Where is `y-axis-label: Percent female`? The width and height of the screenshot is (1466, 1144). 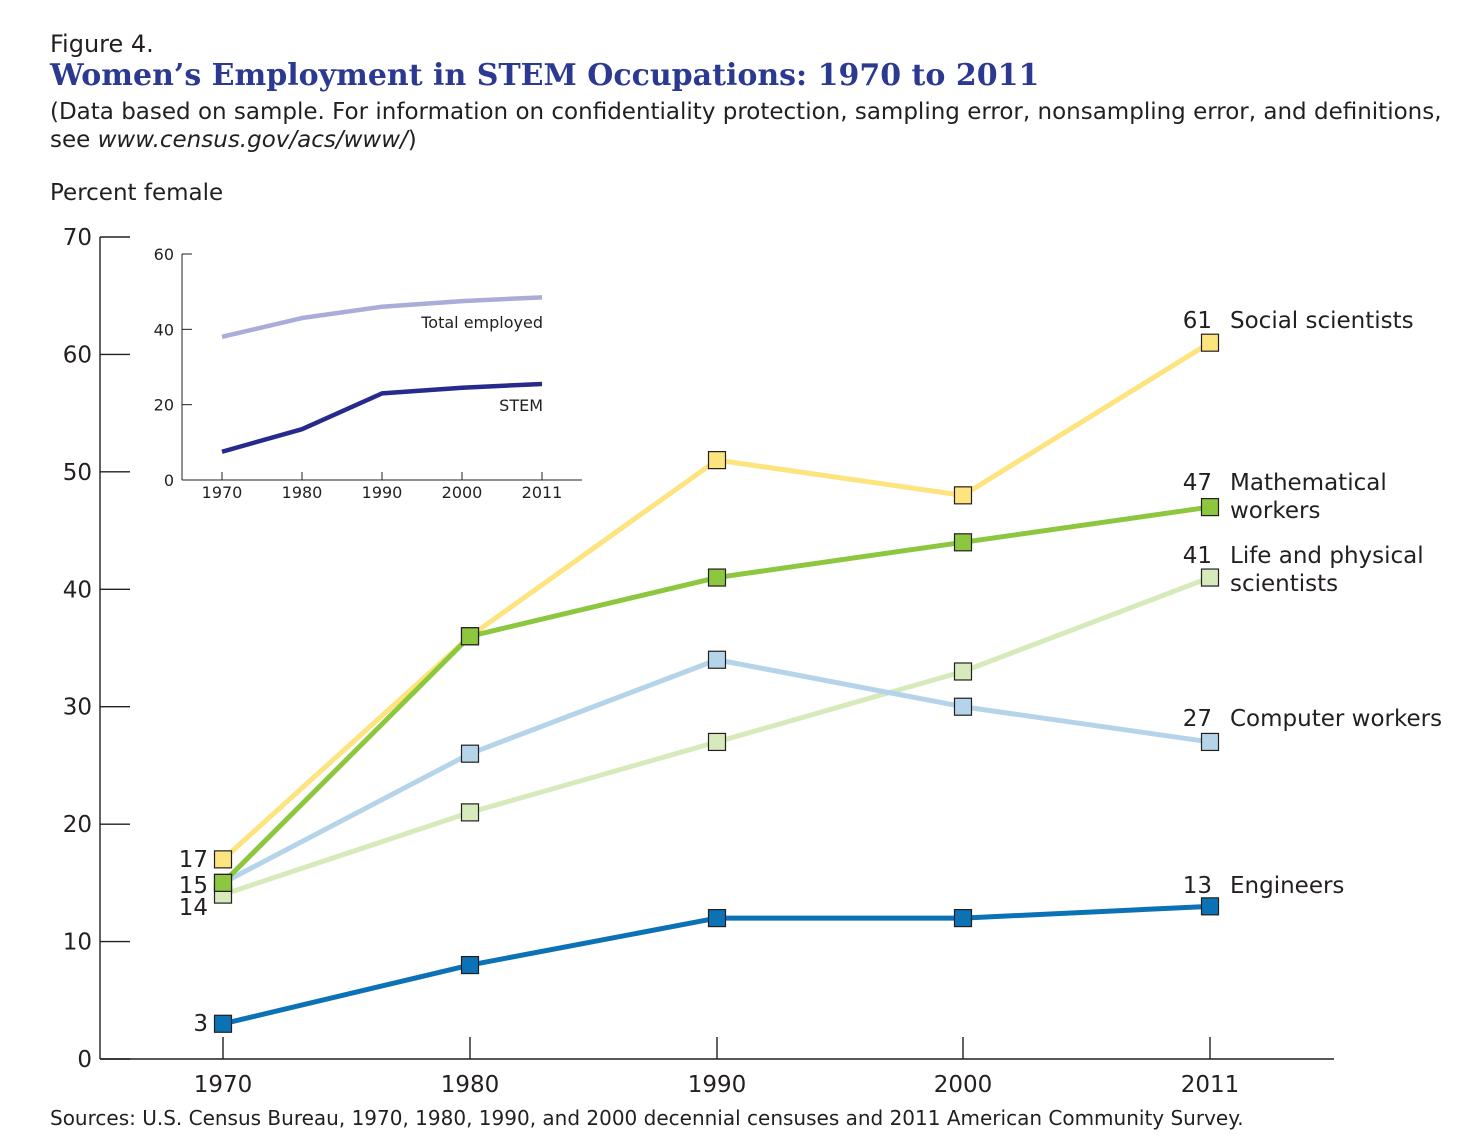 y-axis-label: Percent female is located at coordinates (137, 193).